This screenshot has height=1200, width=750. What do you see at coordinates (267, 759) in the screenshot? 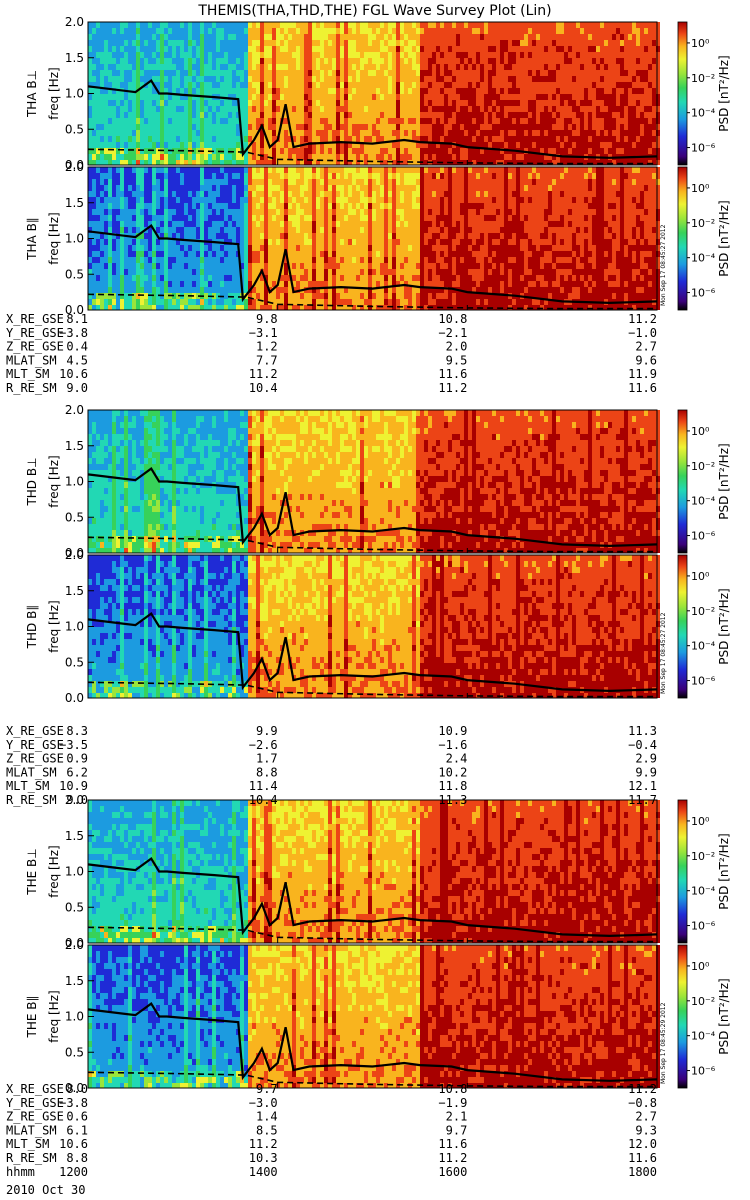
I see `ephemeris-value: 1.7` at bounding box center [267, 759].